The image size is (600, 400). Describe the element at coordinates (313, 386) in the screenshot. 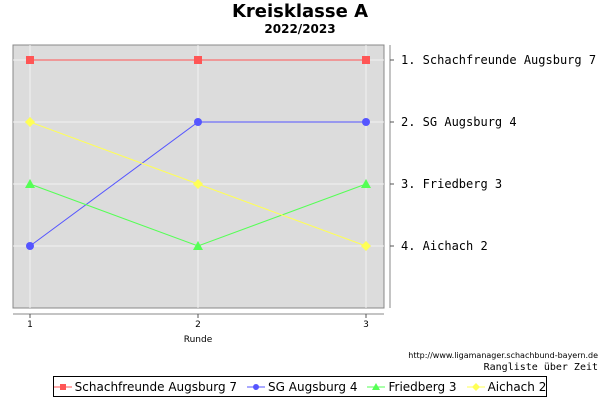

I see `legend-label: SG Augsburg 4` at that location.